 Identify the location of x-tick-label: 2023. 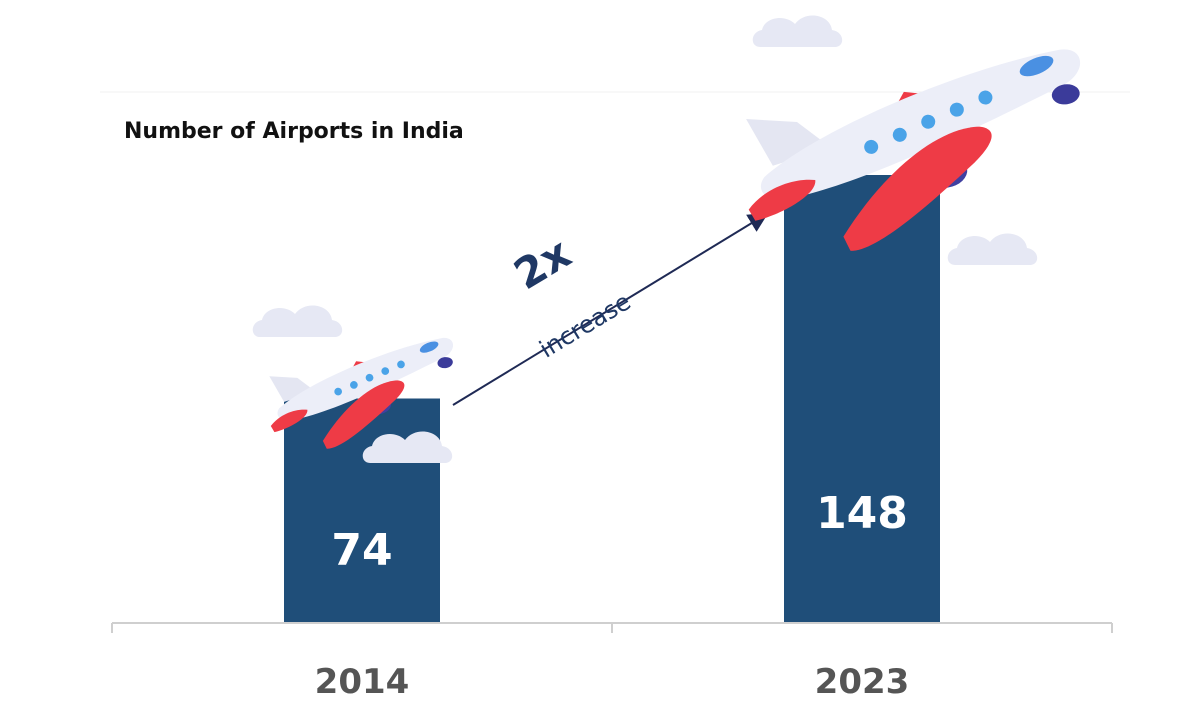
(862, 682).